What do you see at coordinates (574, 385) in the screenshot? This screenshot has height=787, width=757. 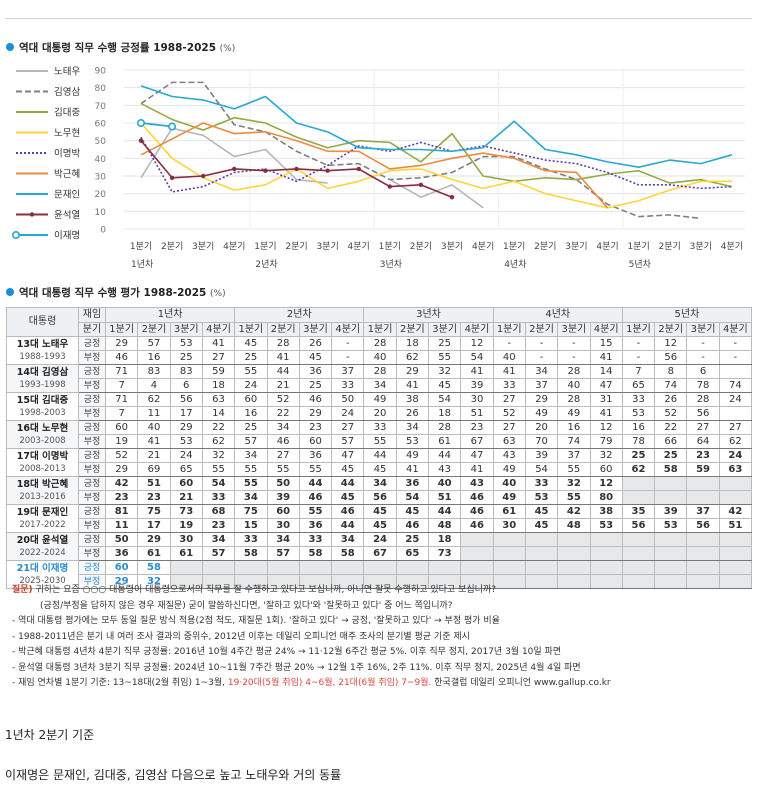 I see `negative-value: 40` at bounding box center [574, 385].